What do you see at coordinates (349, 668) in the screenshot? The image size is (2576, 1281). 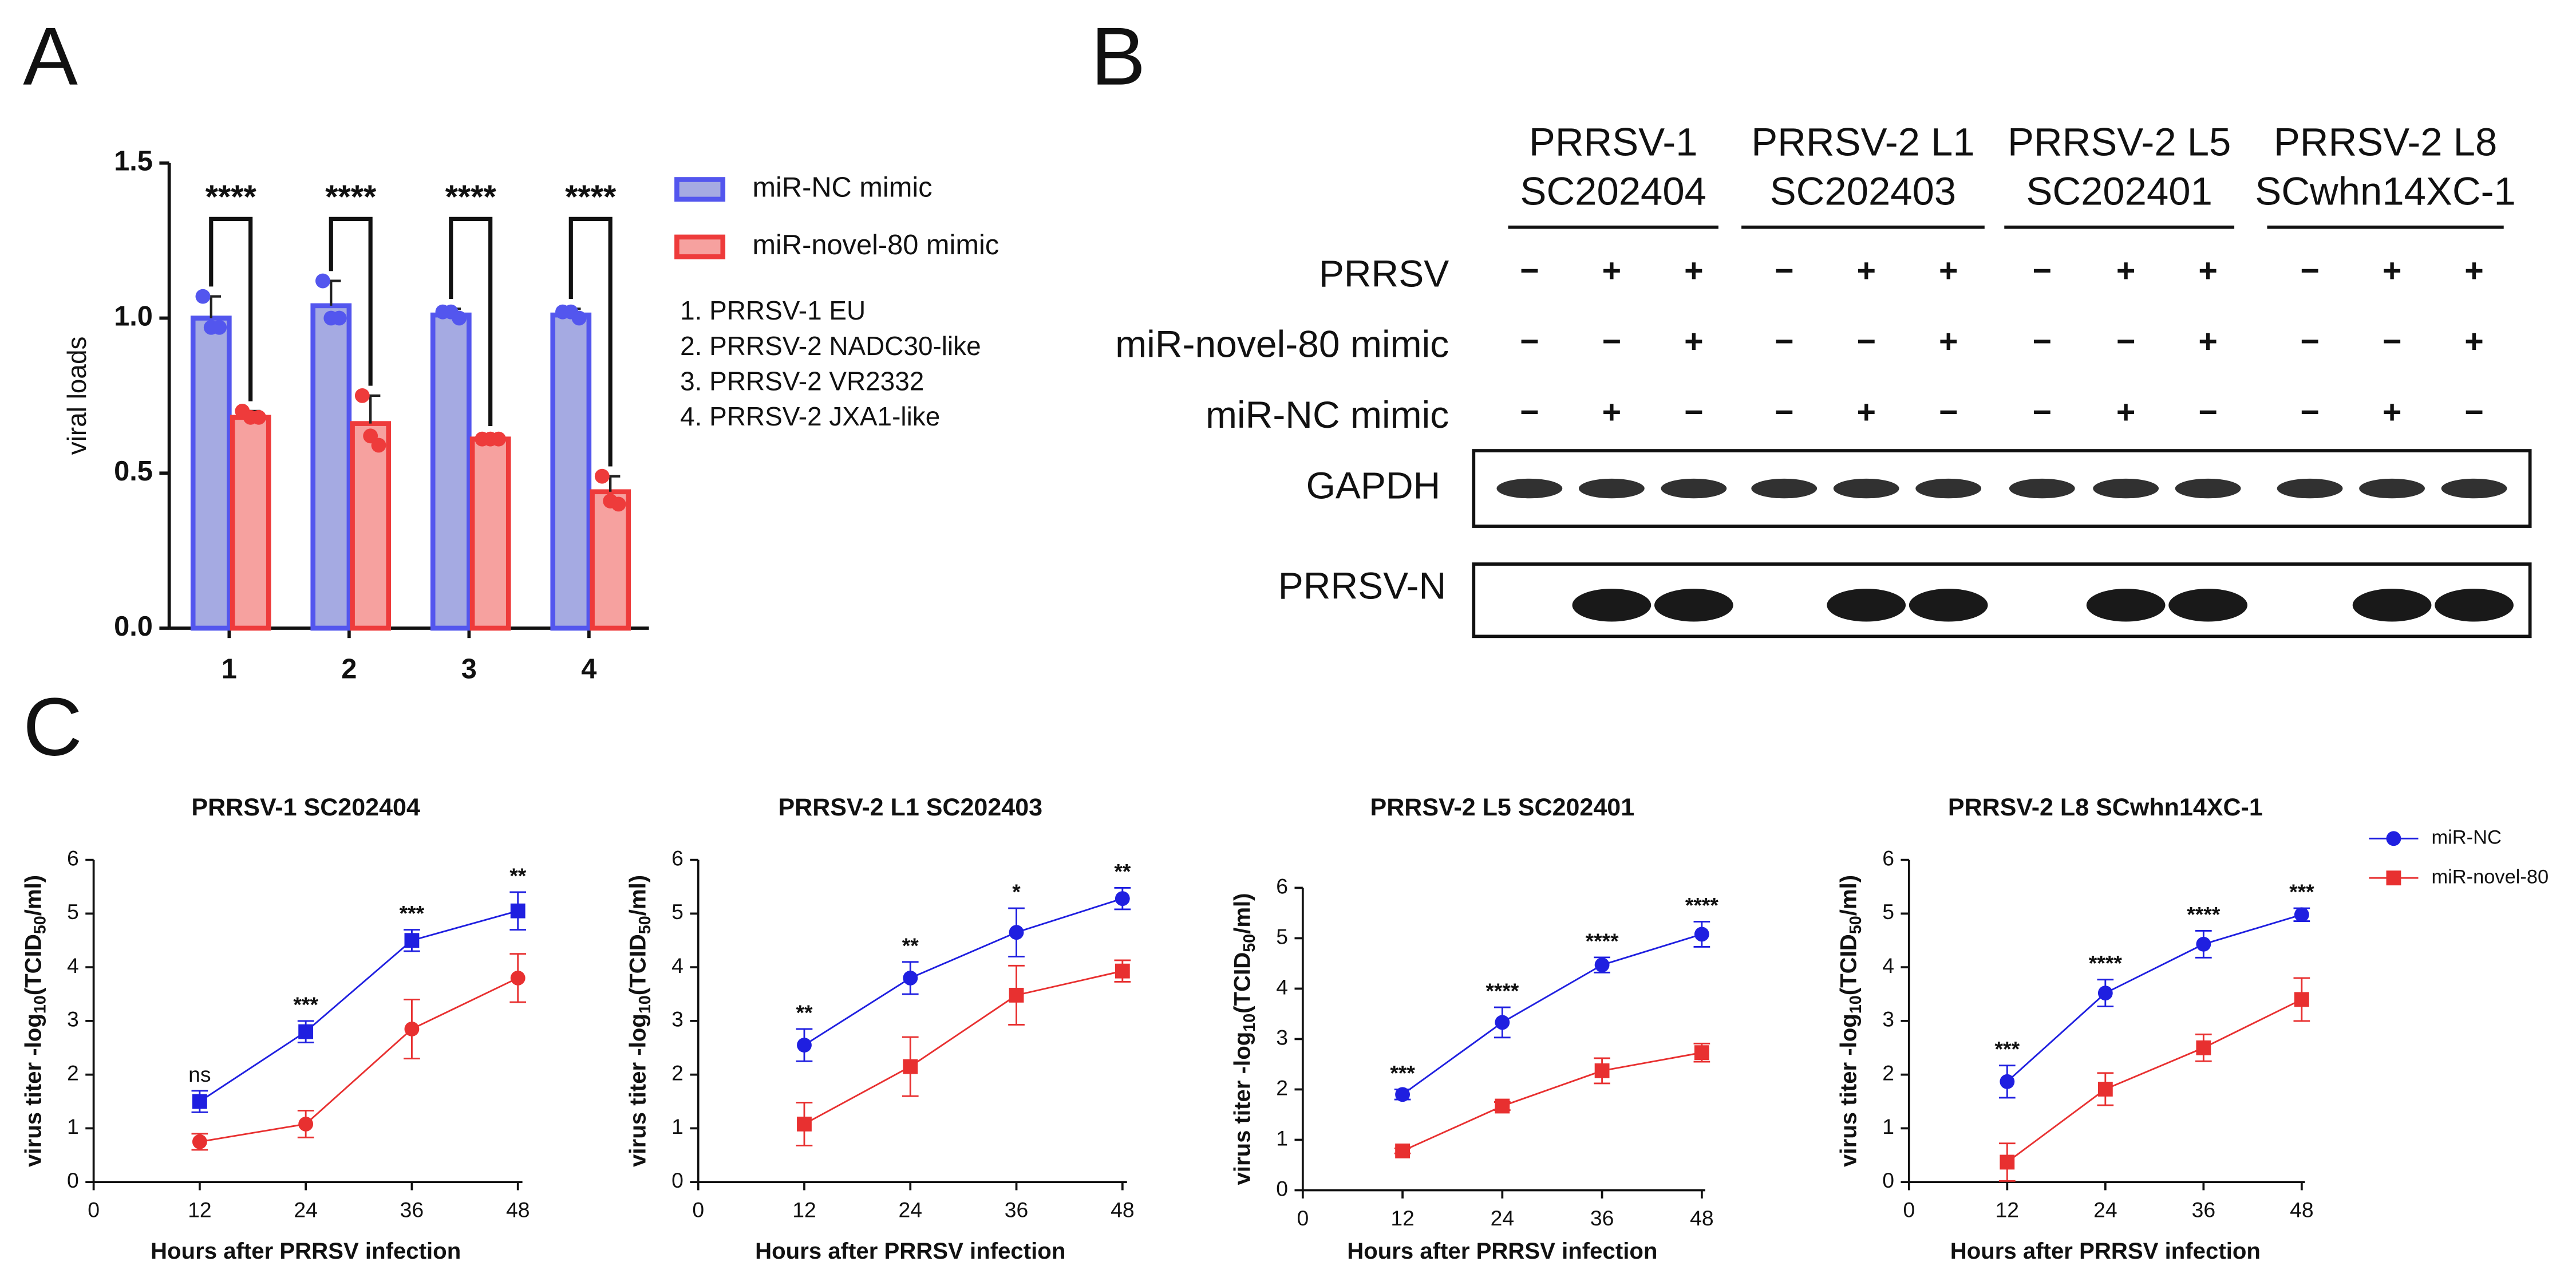 I see `x-tick-label: 2` at bounding box center [349, 668].